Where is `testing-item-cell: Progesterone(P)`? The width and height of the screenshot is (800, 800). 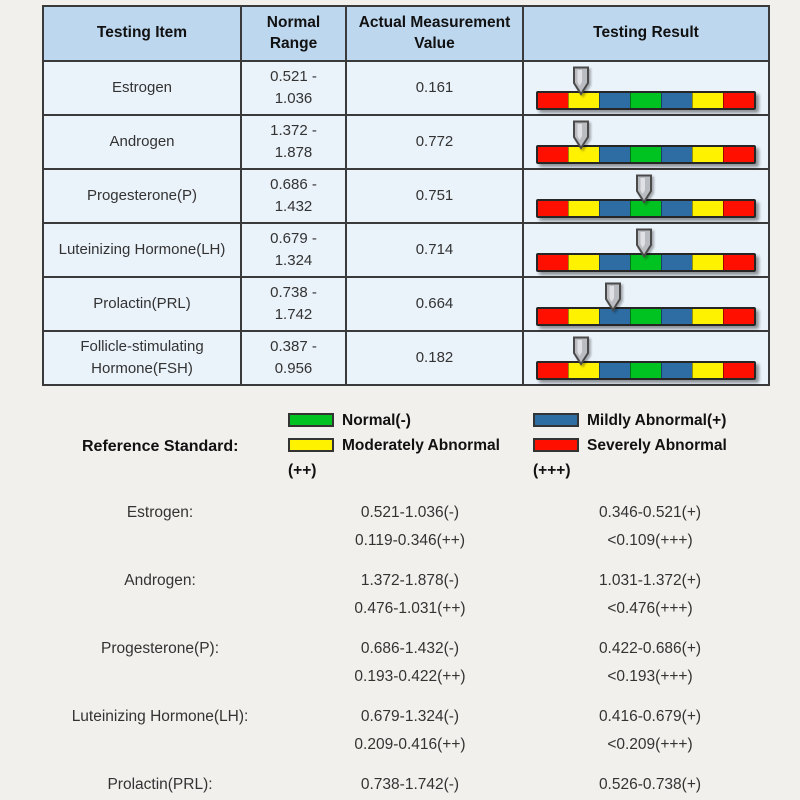 testing-item-cell: Progesterone(P) is located at coordinates (142, 196).